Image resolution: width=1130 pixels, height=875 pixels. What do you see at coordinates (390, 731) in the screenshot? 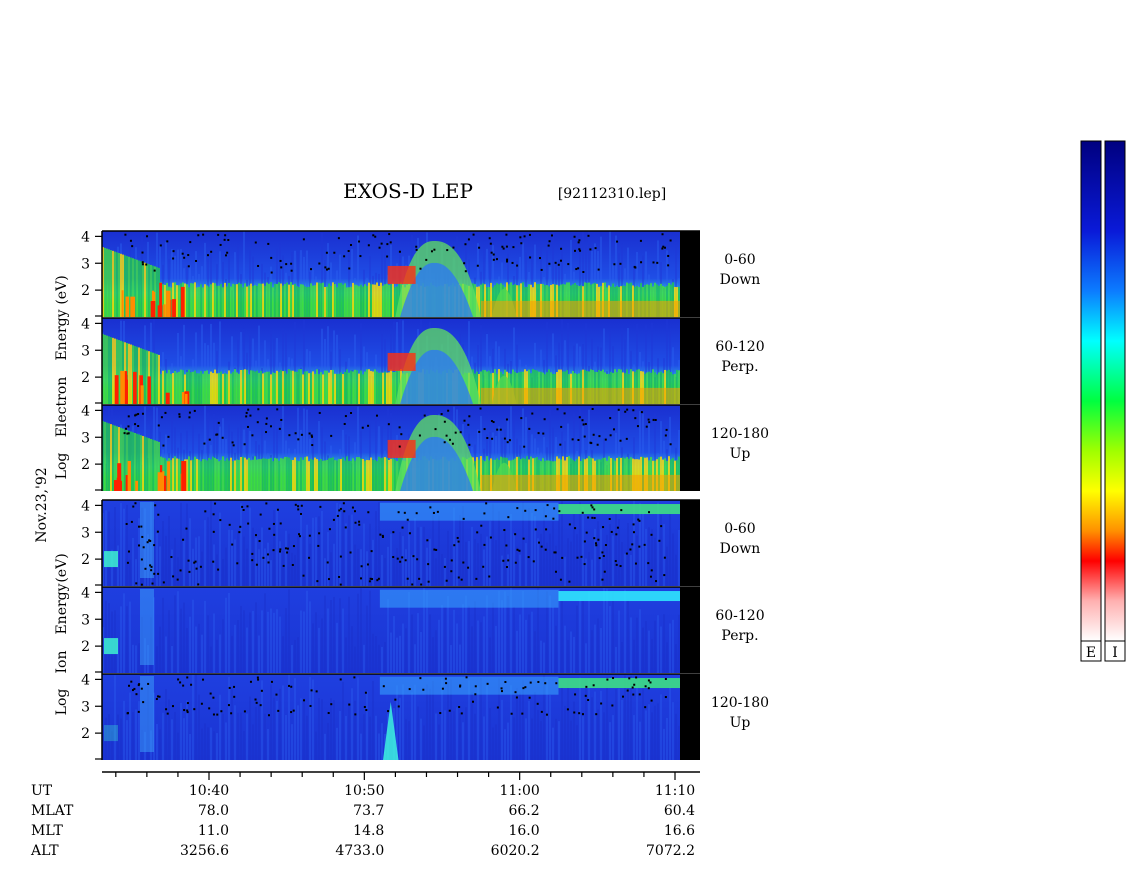
I see `ion-spike` at bounding box center [390, 731].